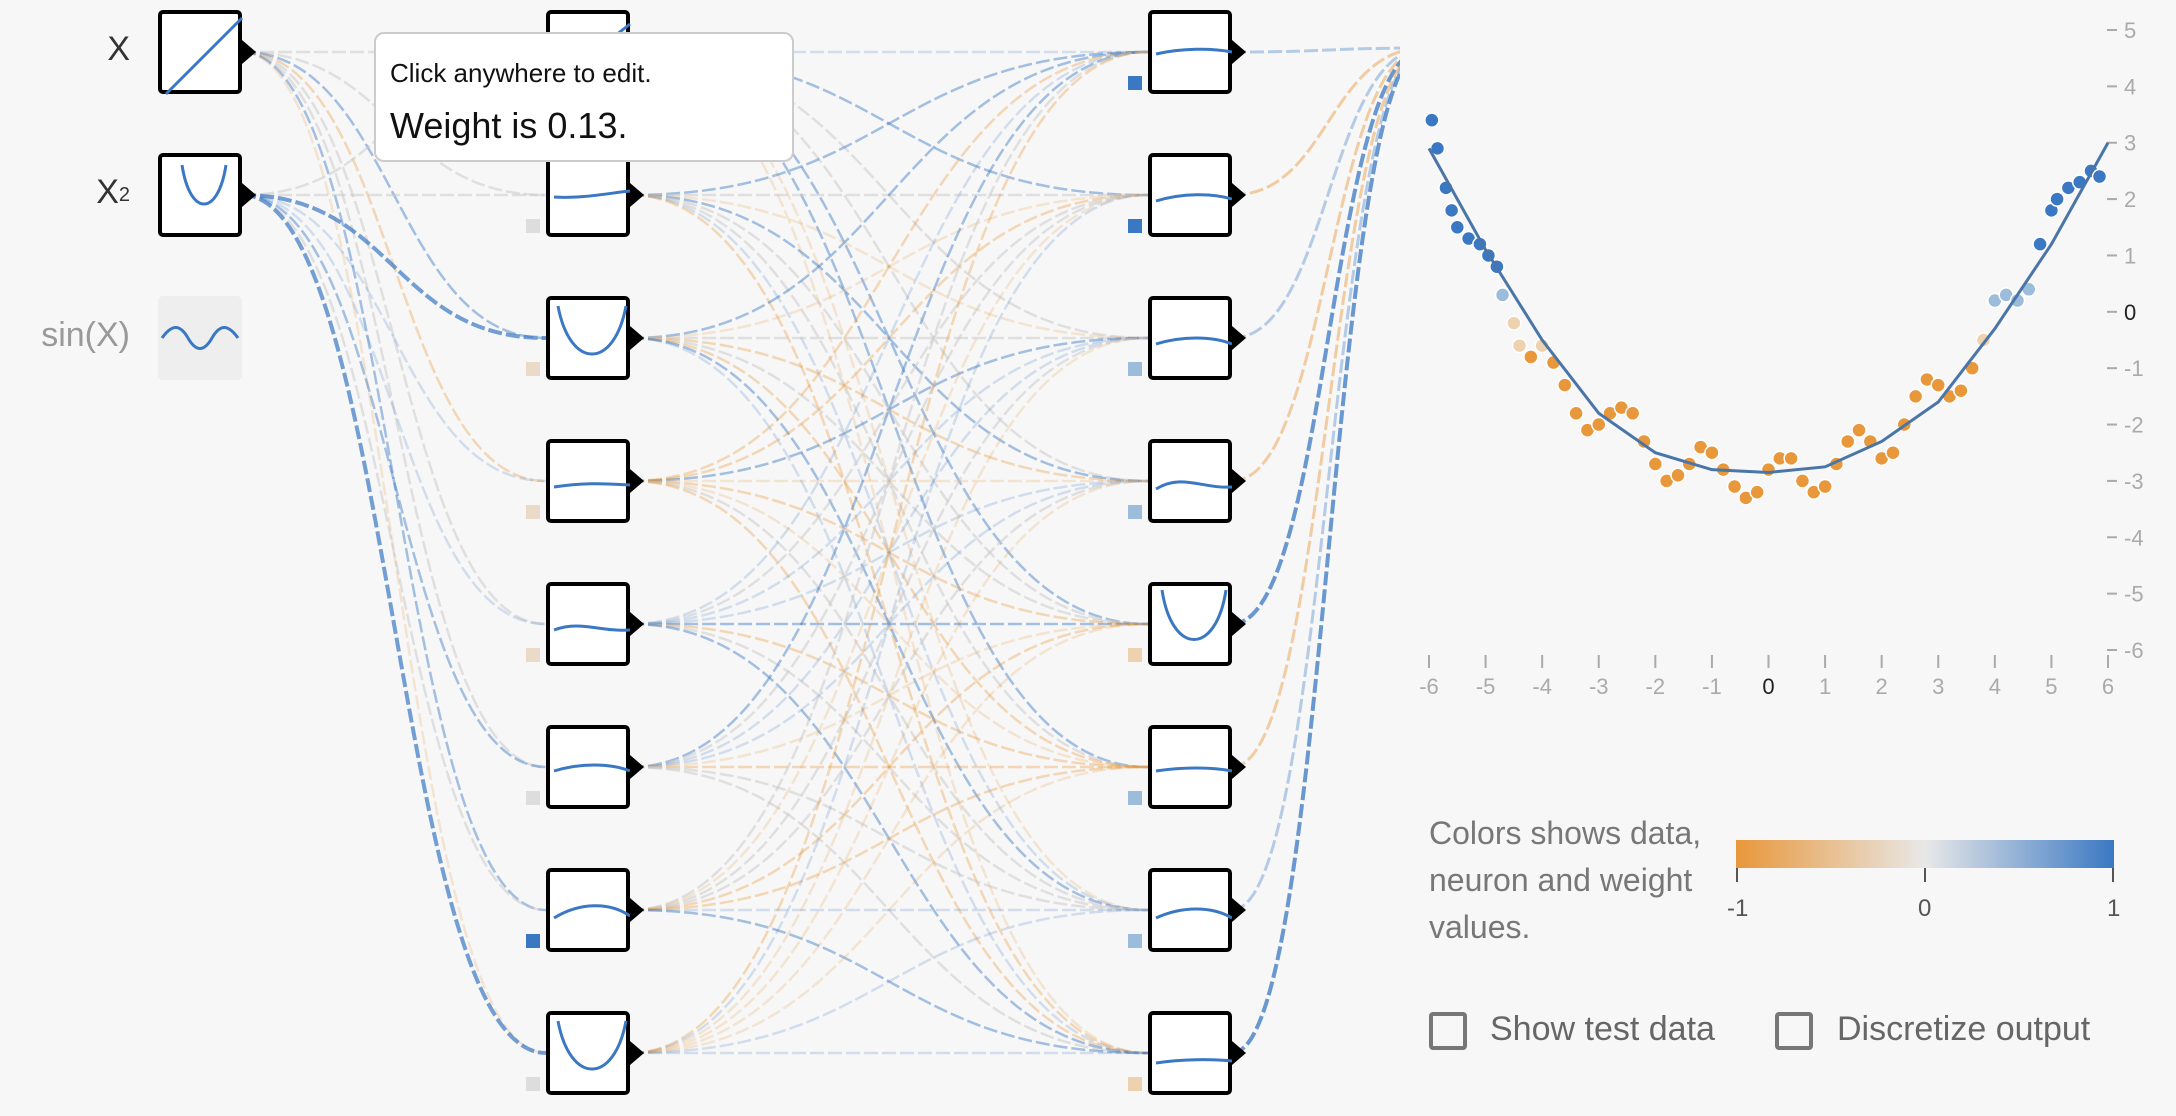  I want to click on discretize-output-checkbox, so click(1794, 1031).